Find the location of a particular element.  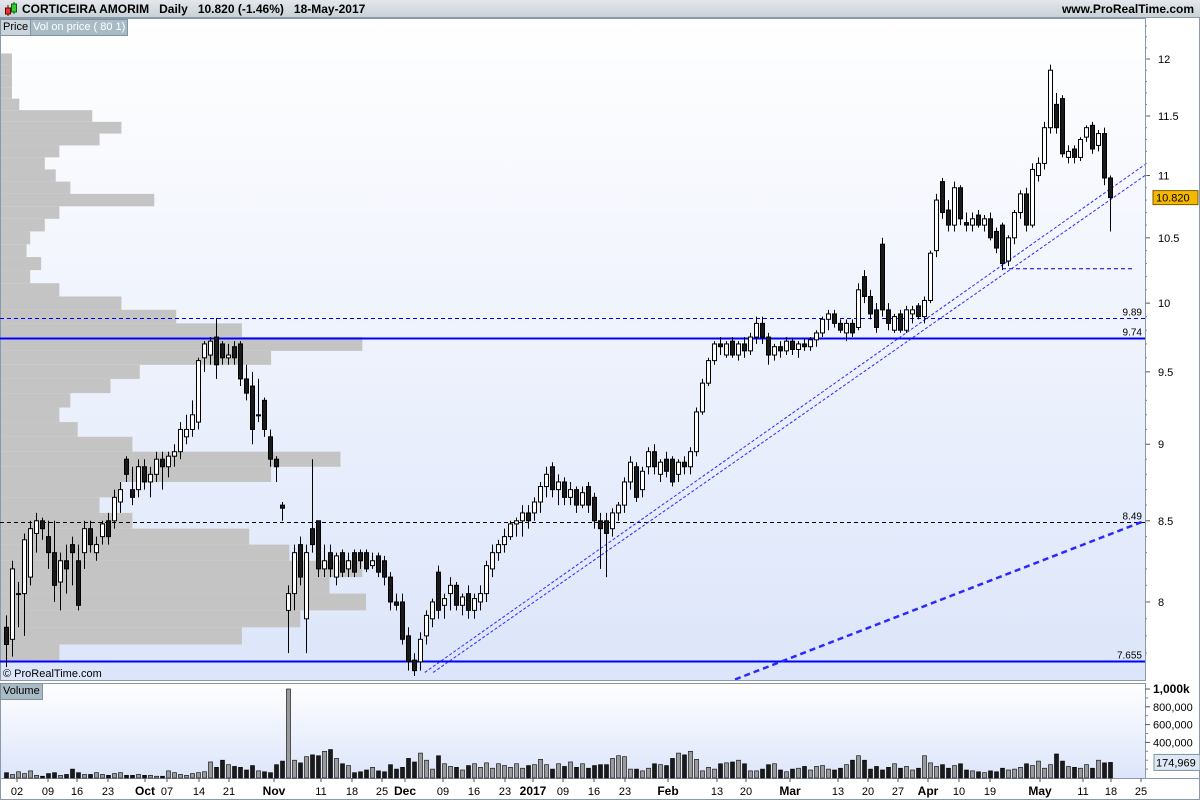

date-tick-label: 10 is located at coordinates (959, 792).